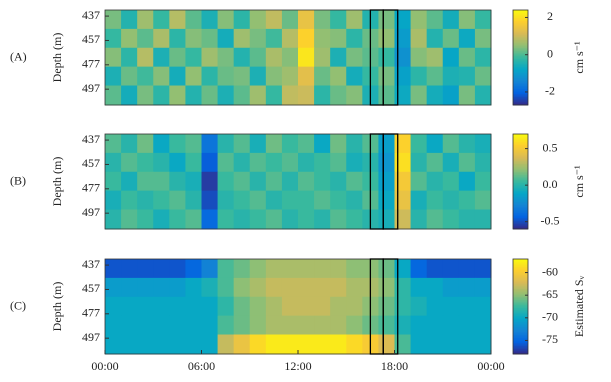 The height and width of the screenshot is (382, 611). Describe the element at coordinates (18, 305) in the screenshot. I see `panel-label: (C)` at that location.